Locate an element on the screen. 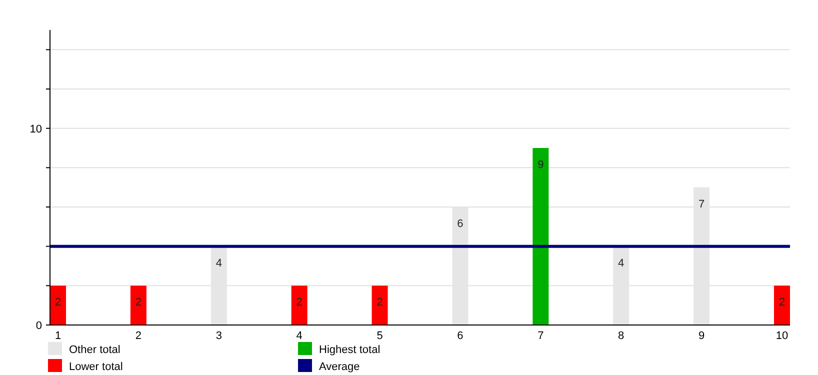 The image size is (818, 375). data-label: 7 is located at coordinates (701, 204).